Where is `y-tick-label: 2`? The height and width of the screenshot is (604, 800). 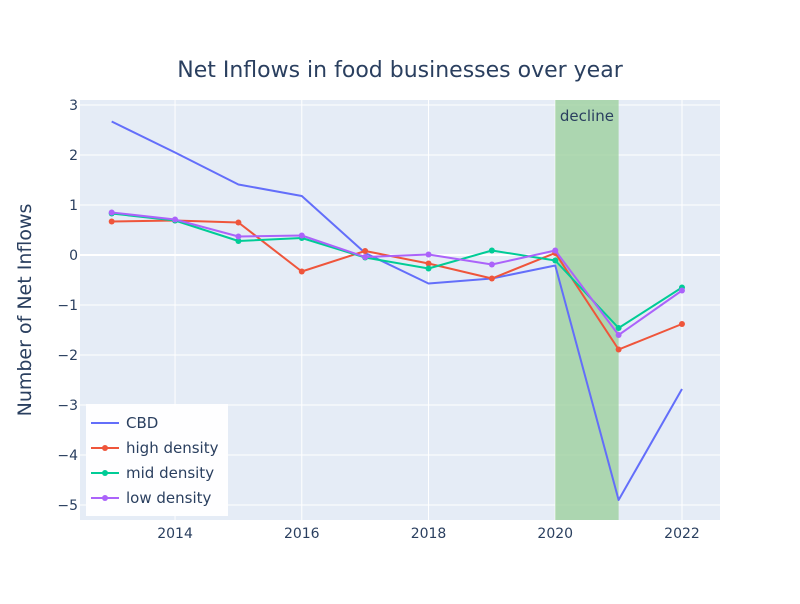
y-tick-label: 2 is located at coordinates (73, 156).